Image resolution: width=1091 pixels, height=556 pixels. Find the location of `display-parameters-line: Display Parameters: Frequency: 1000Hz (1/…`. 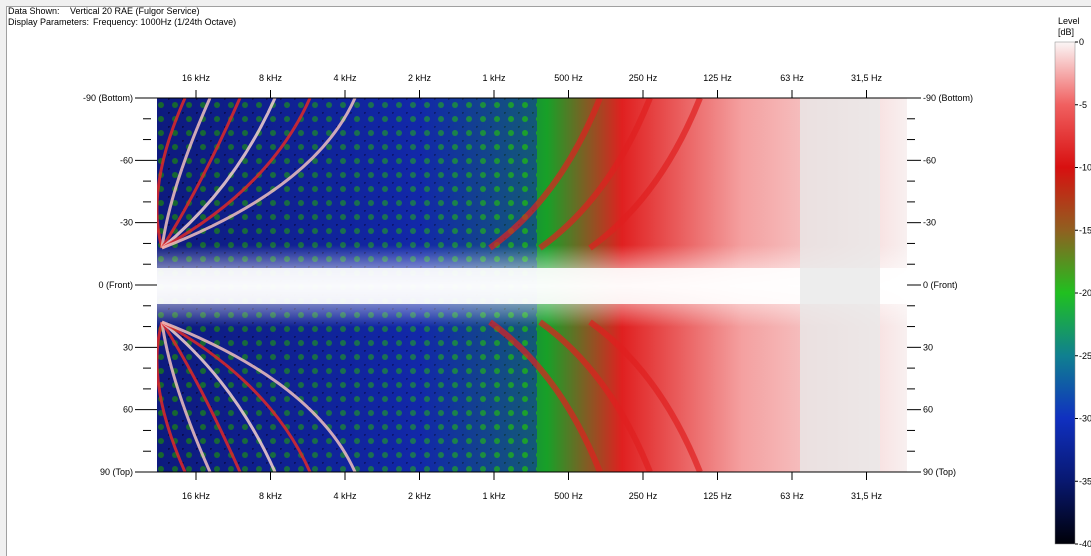

display-parameters-line: Display Parameters: Frequency: 1000Hz (1/… is located at coordinates (122, 22).